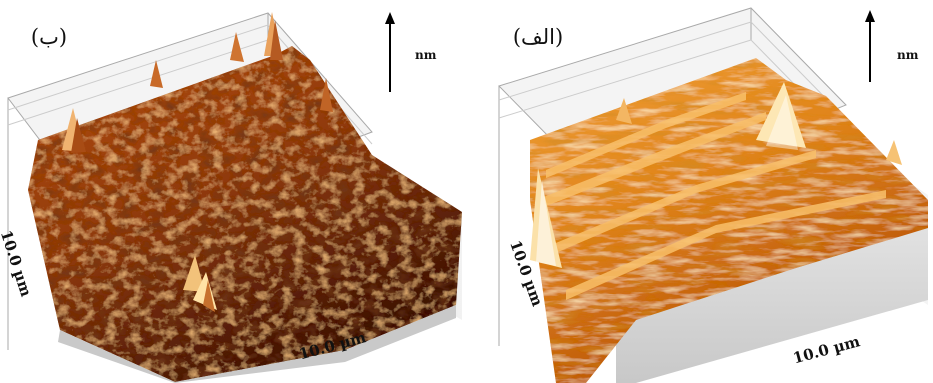 The image size is (933, 383). I want to click on panel-label-alef: (الف), so click(538, 37).